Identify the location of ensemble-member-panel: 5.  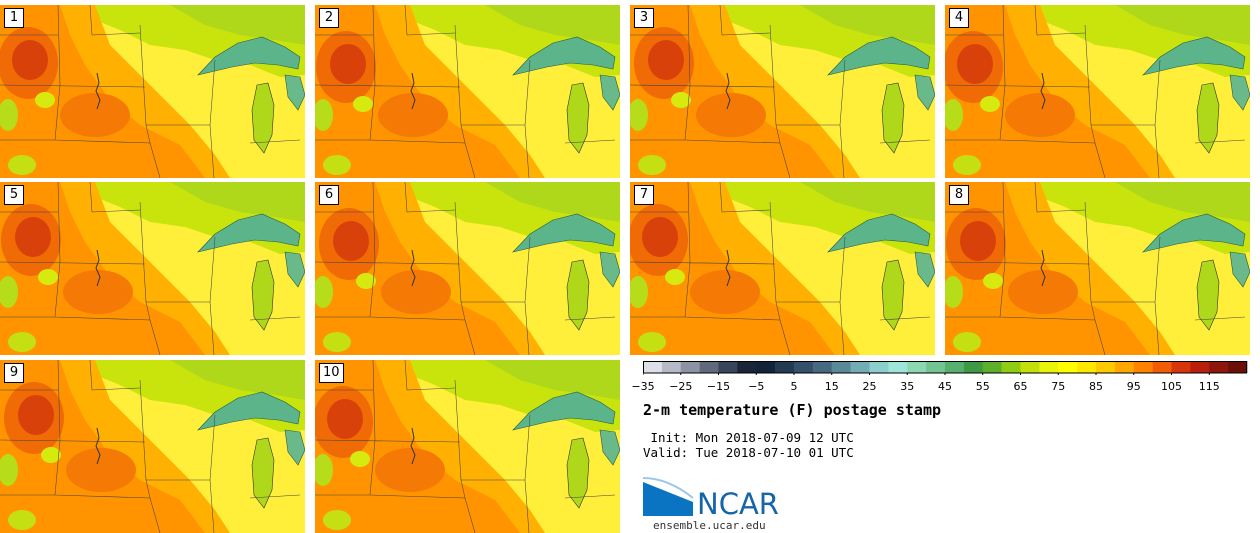
(152, 268).